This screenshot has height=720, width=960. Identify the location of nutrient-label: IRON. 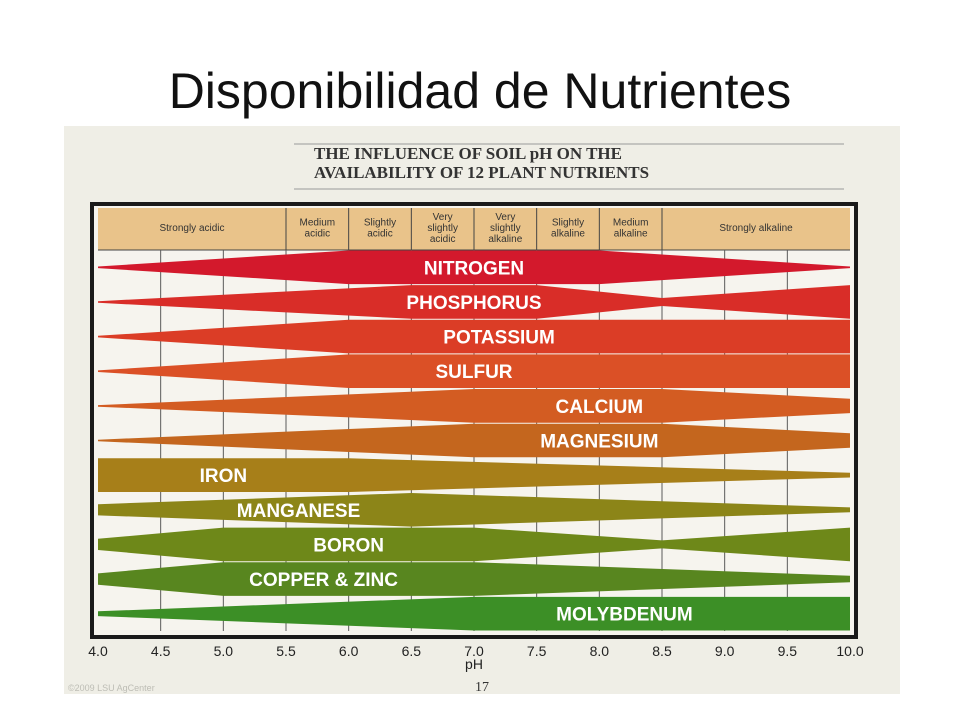
(224, 476).